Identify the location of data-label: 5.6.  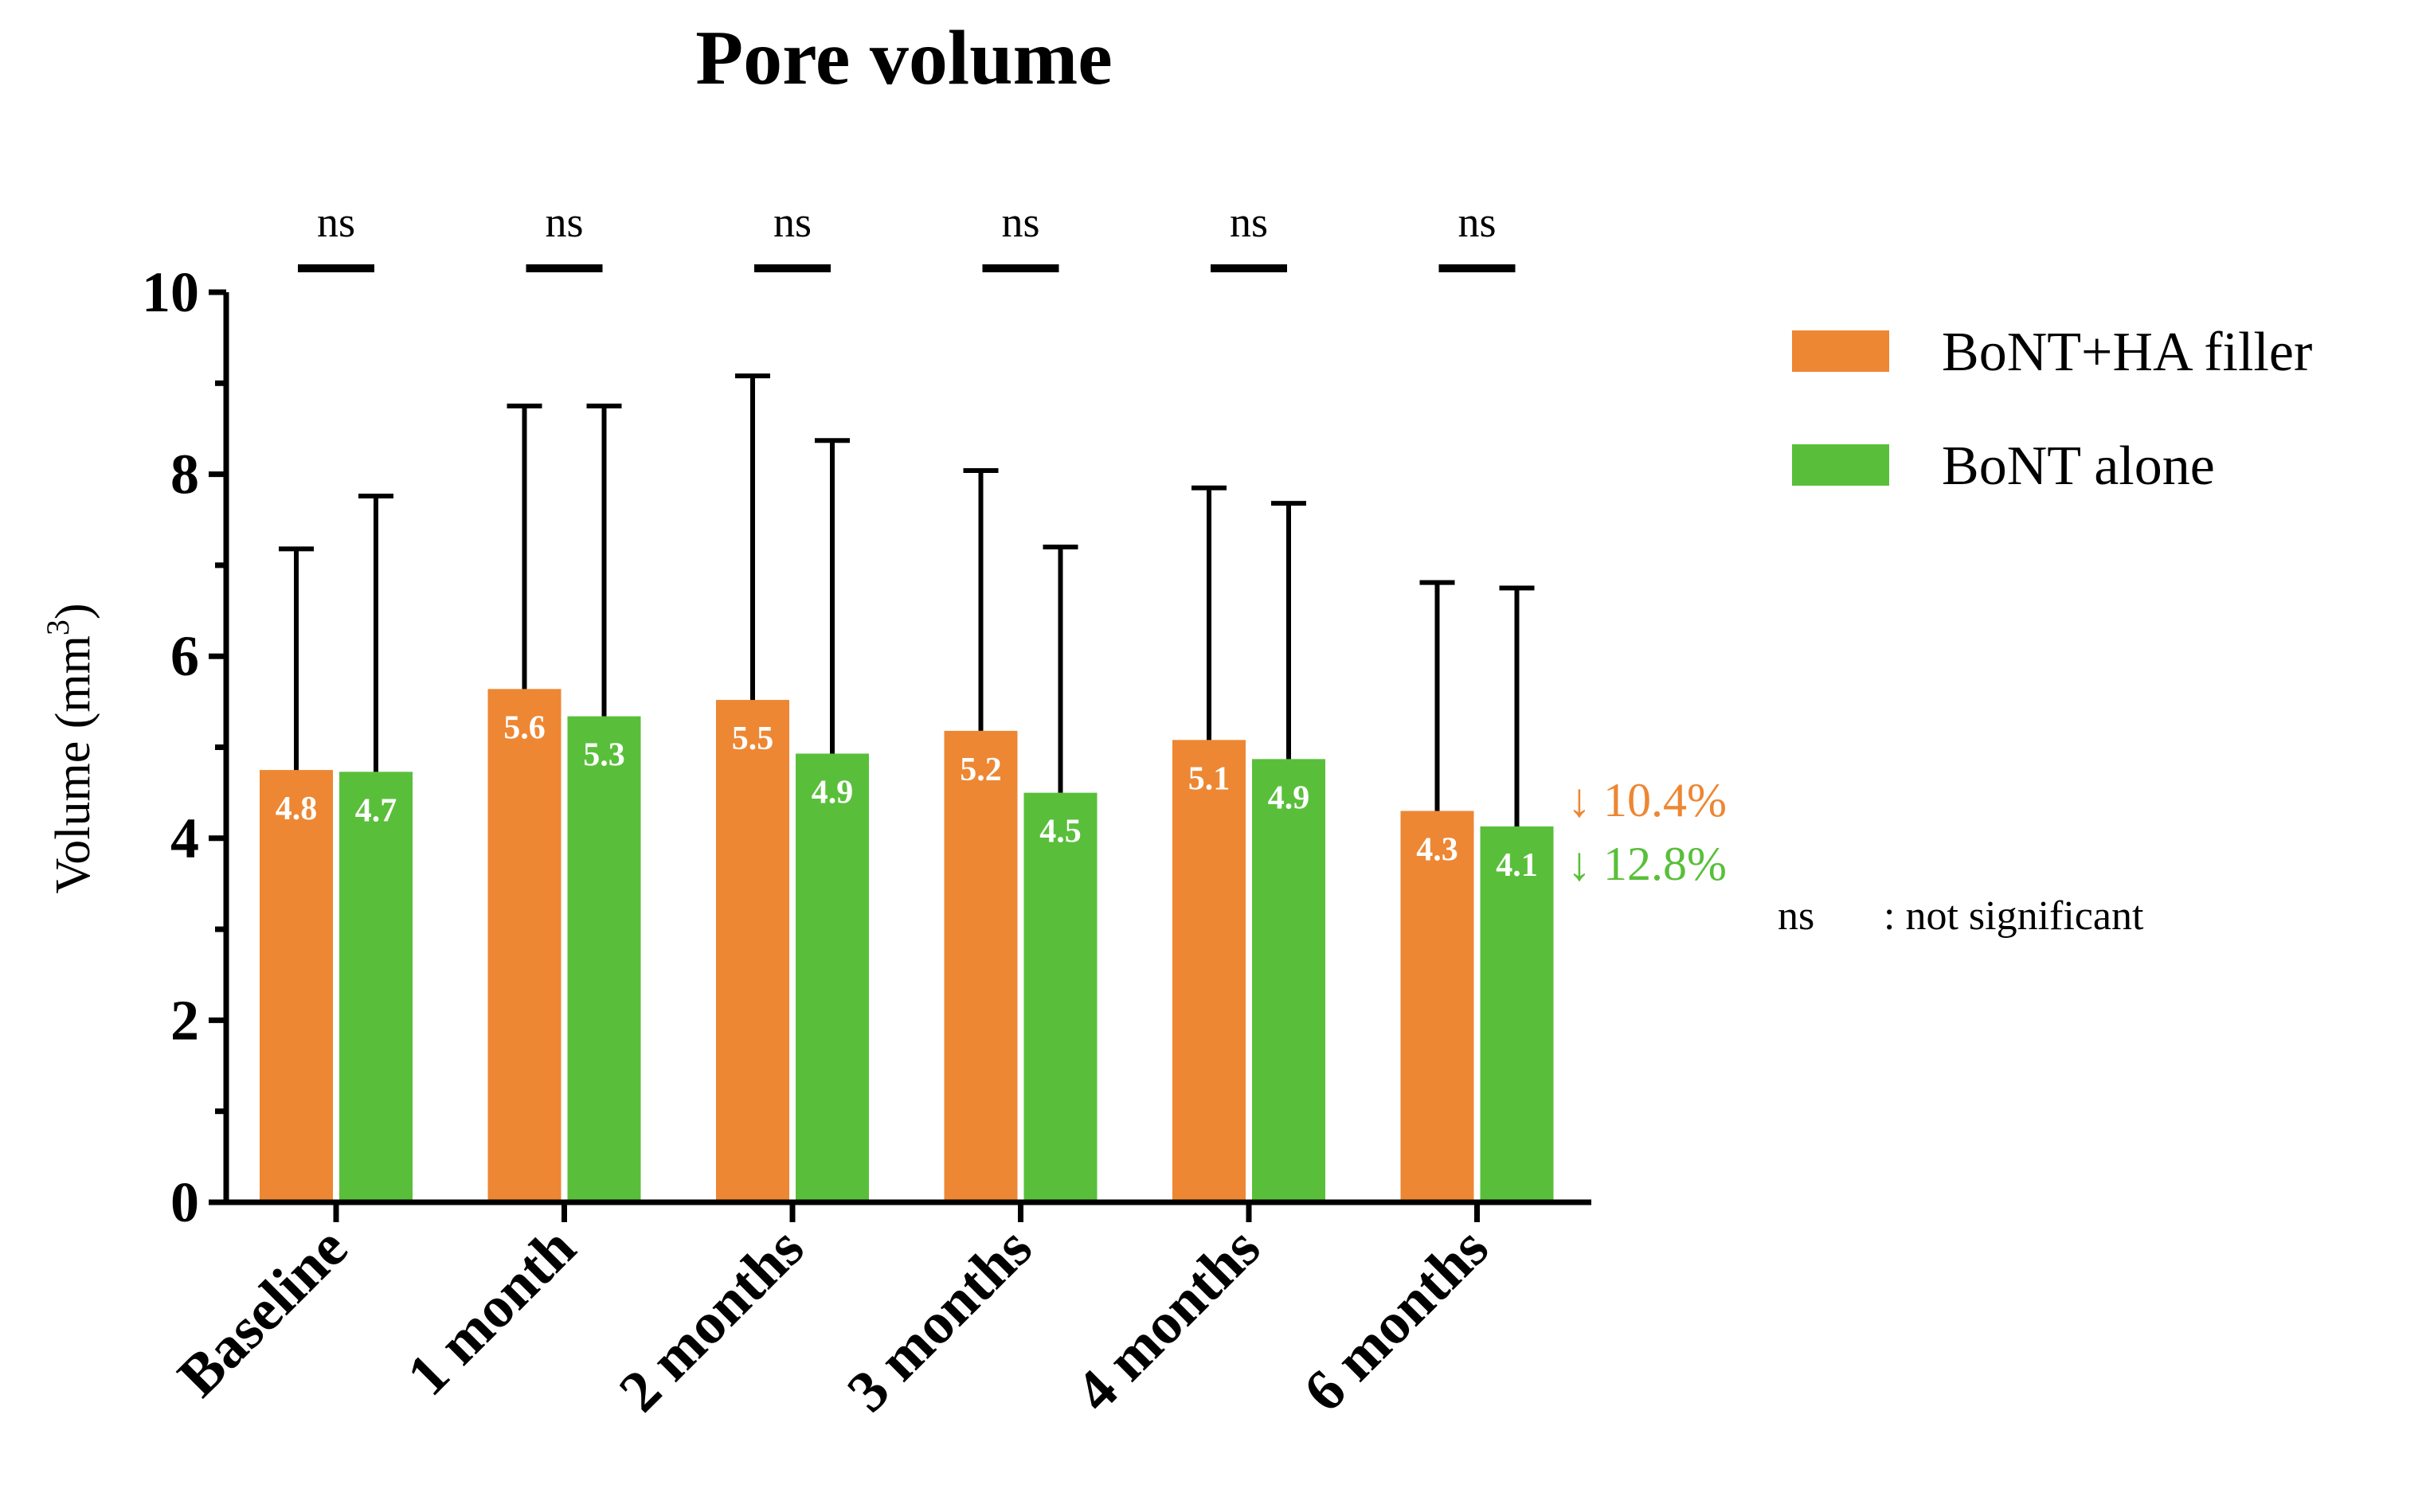
(524, 727).